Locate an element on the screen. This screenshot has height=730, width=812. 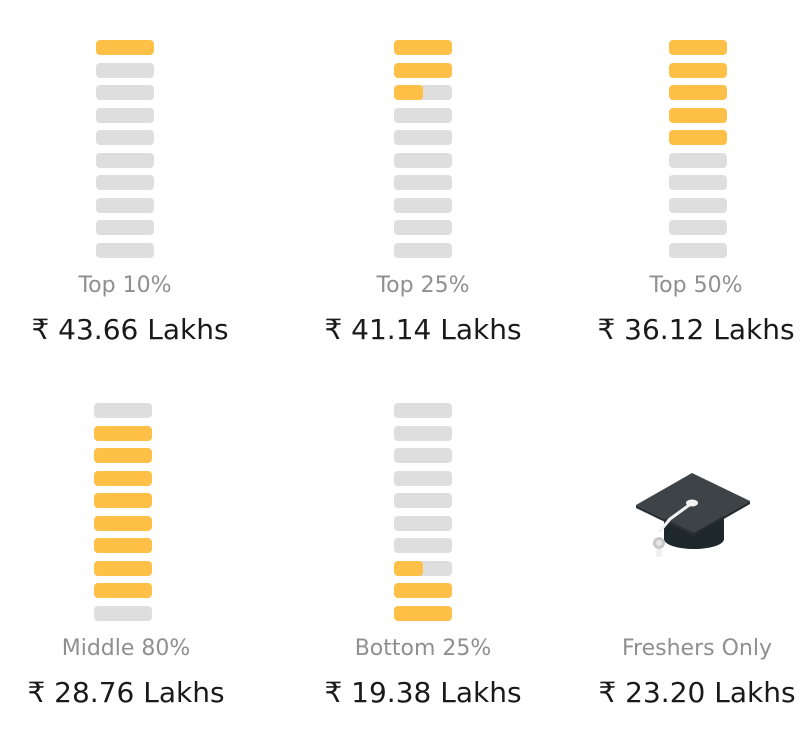
bracket-middle-80: Middle 80% ₹ 28.76 Lakhs is located at coordinates (128, 536).